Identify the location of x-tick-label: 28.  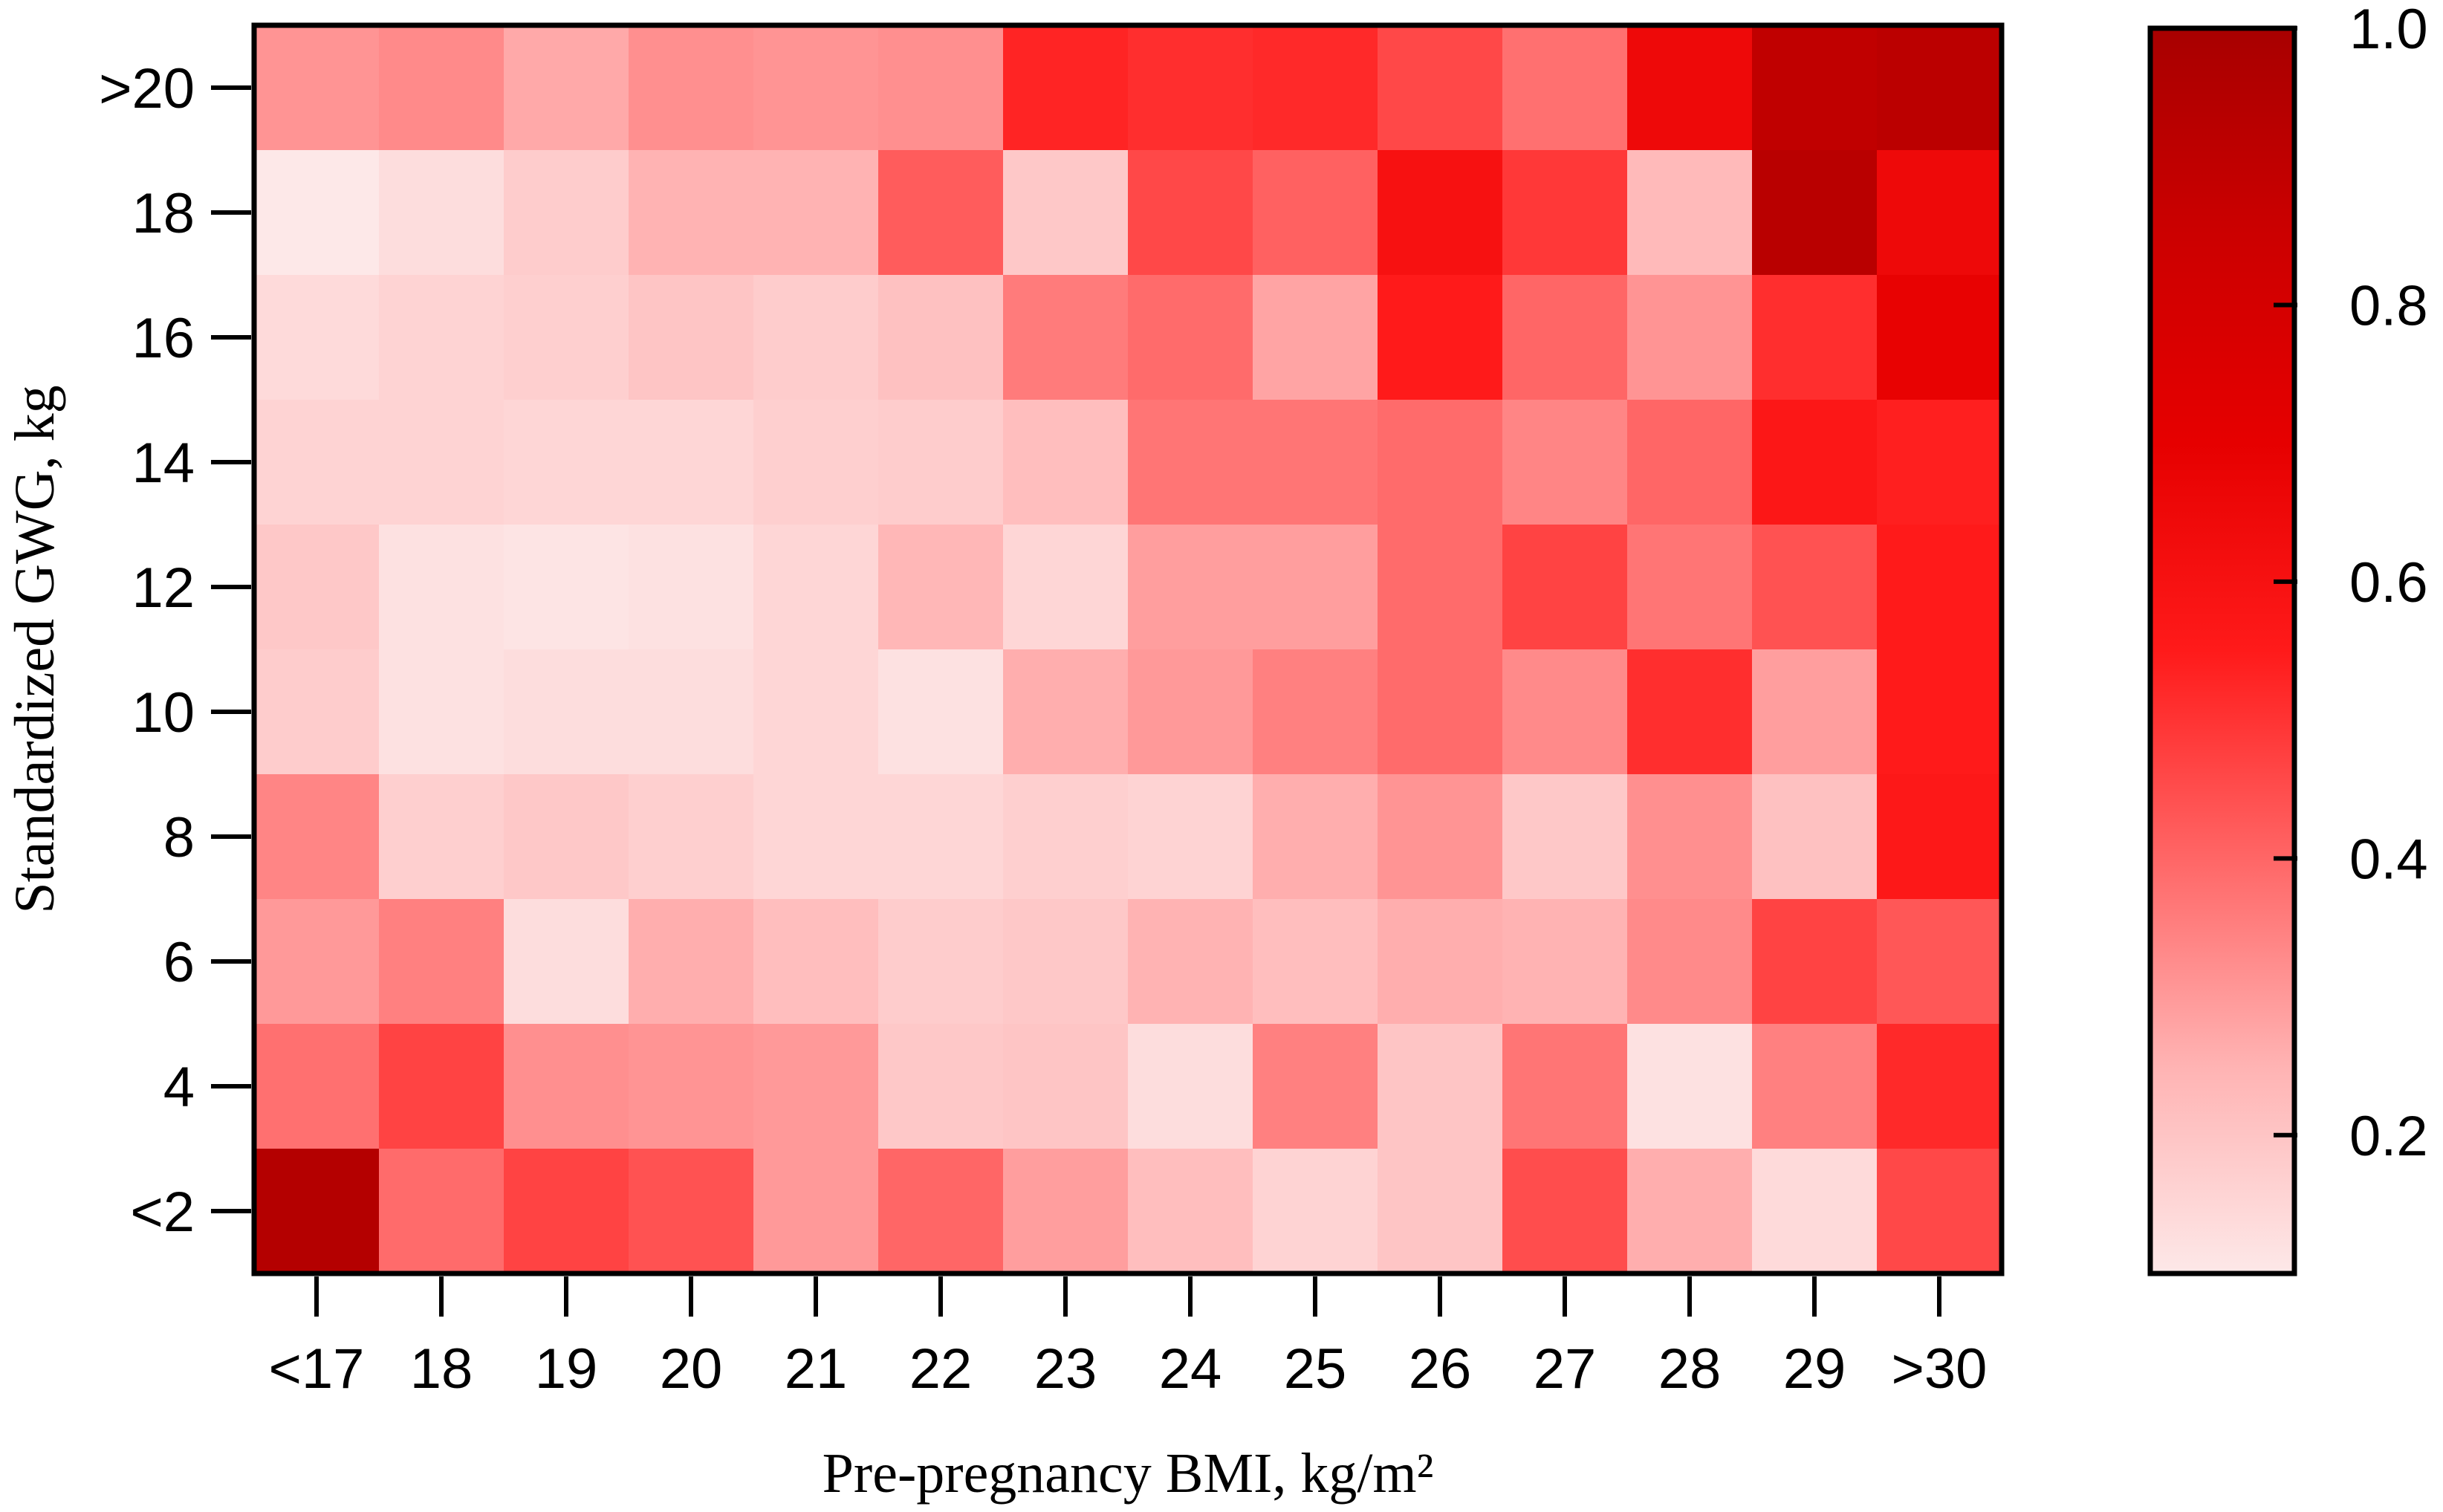
(1690, 1369).